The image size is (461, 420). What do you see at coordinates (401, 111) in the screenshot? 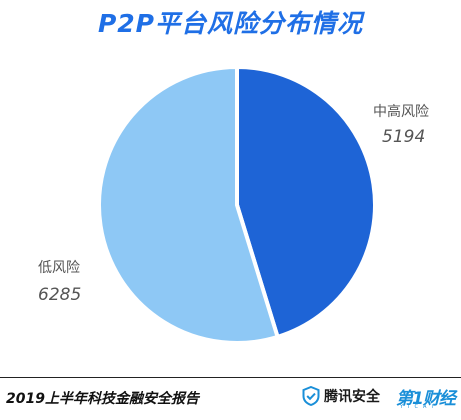
I see `slice-label: 中高风险` at bounding box center [401, 111].